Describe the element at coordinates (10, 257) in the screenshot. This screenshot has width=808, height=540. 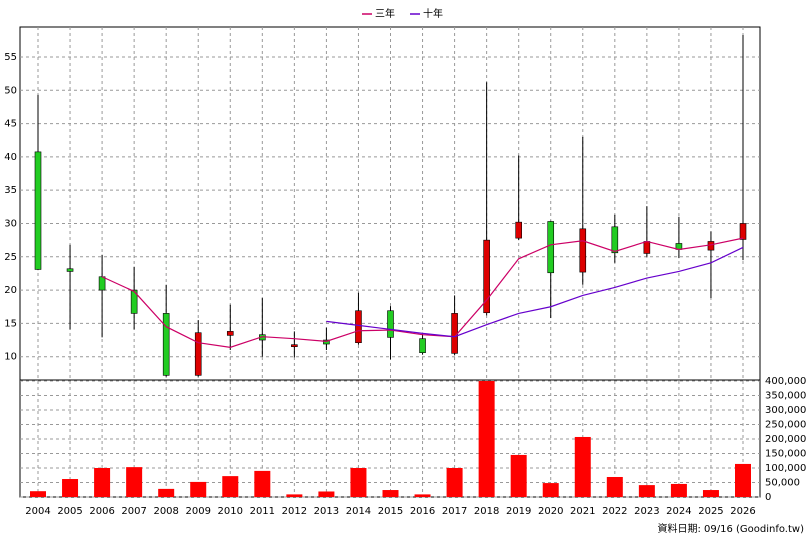
I see `y-tick-label: 25` at that location.